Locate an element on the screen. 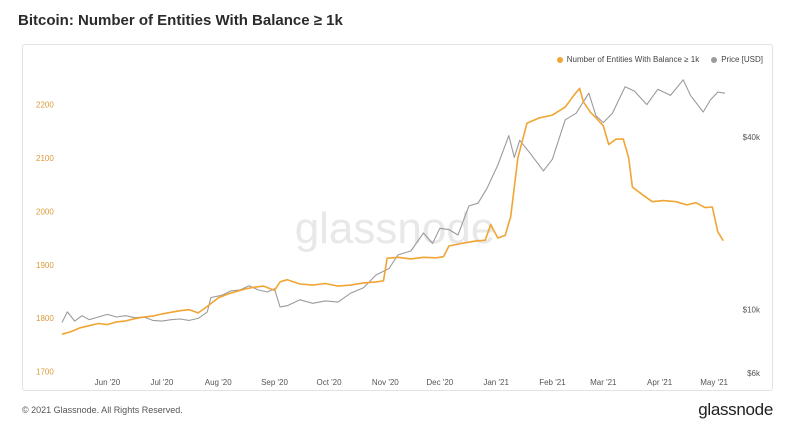  y-left-tick-label: 1900 is located at coordinates (45, 265).